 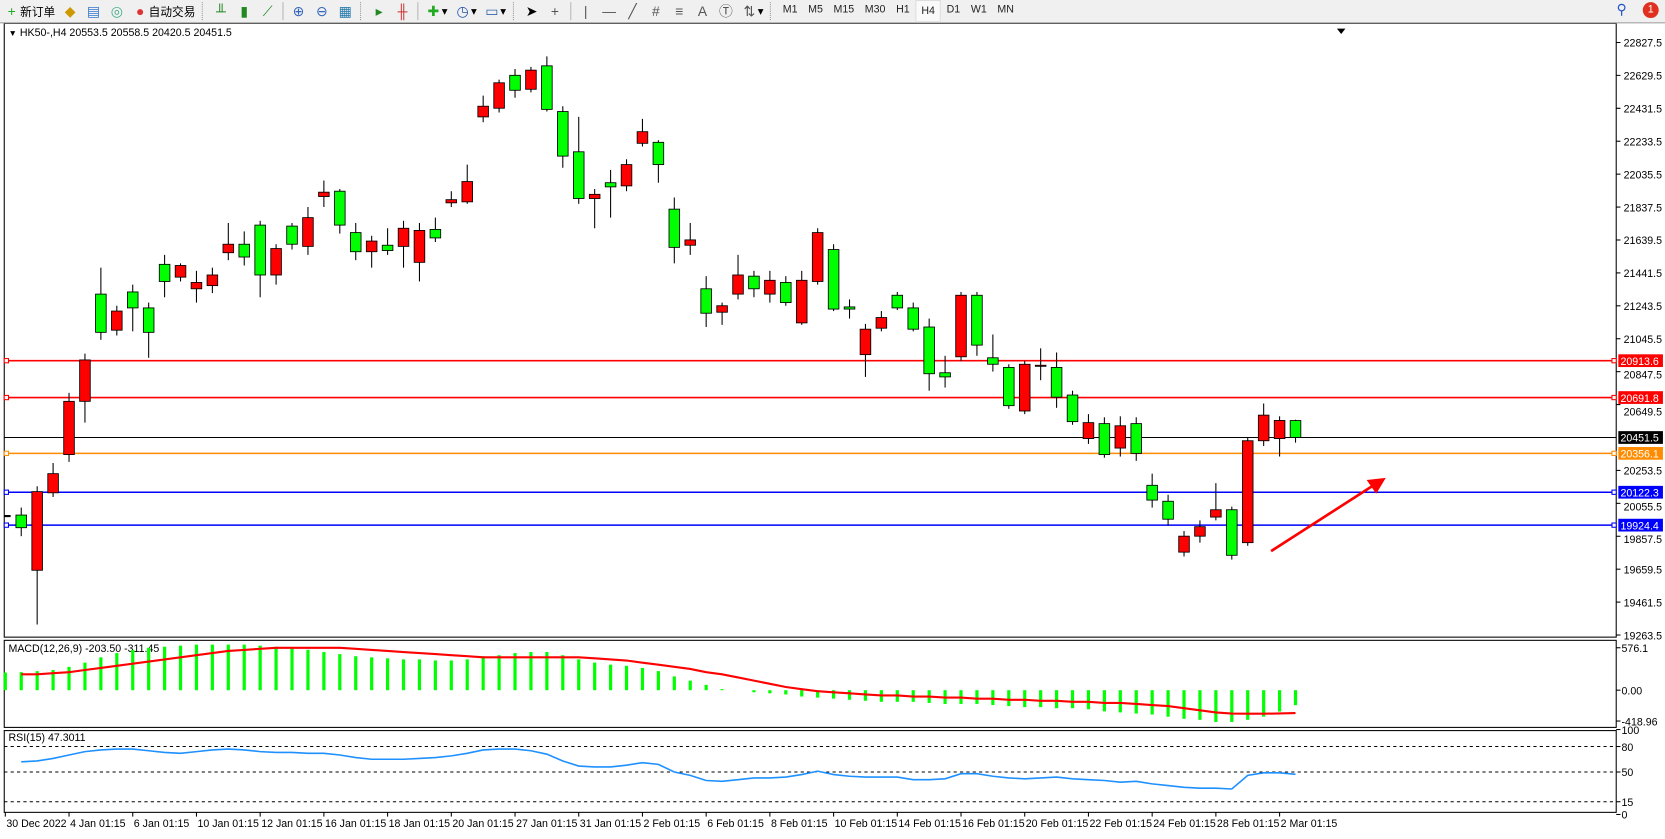 What do you see at coordinates (1632, 691) in the screenshot?
I see `macd-tick-label: 0.00` at bounding box center [1632, 691].